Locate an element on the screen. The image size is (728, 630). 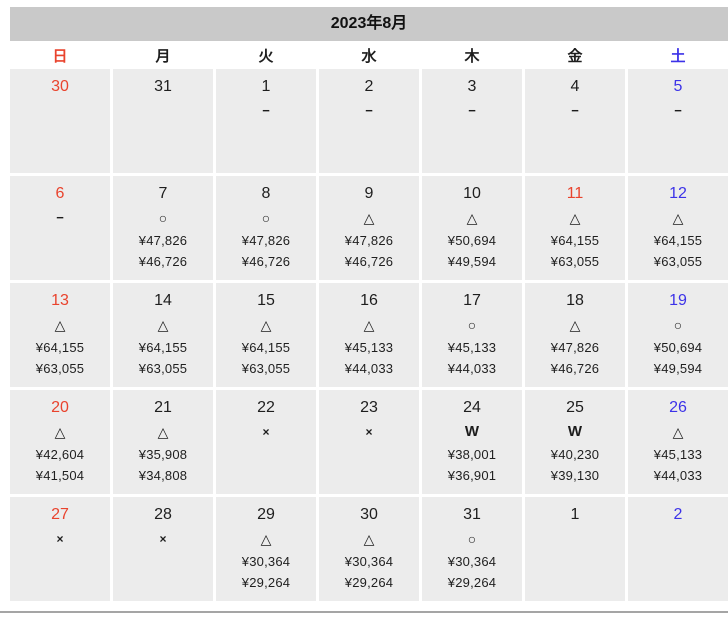
day-number: 17 is located at coordinates (472, 300).